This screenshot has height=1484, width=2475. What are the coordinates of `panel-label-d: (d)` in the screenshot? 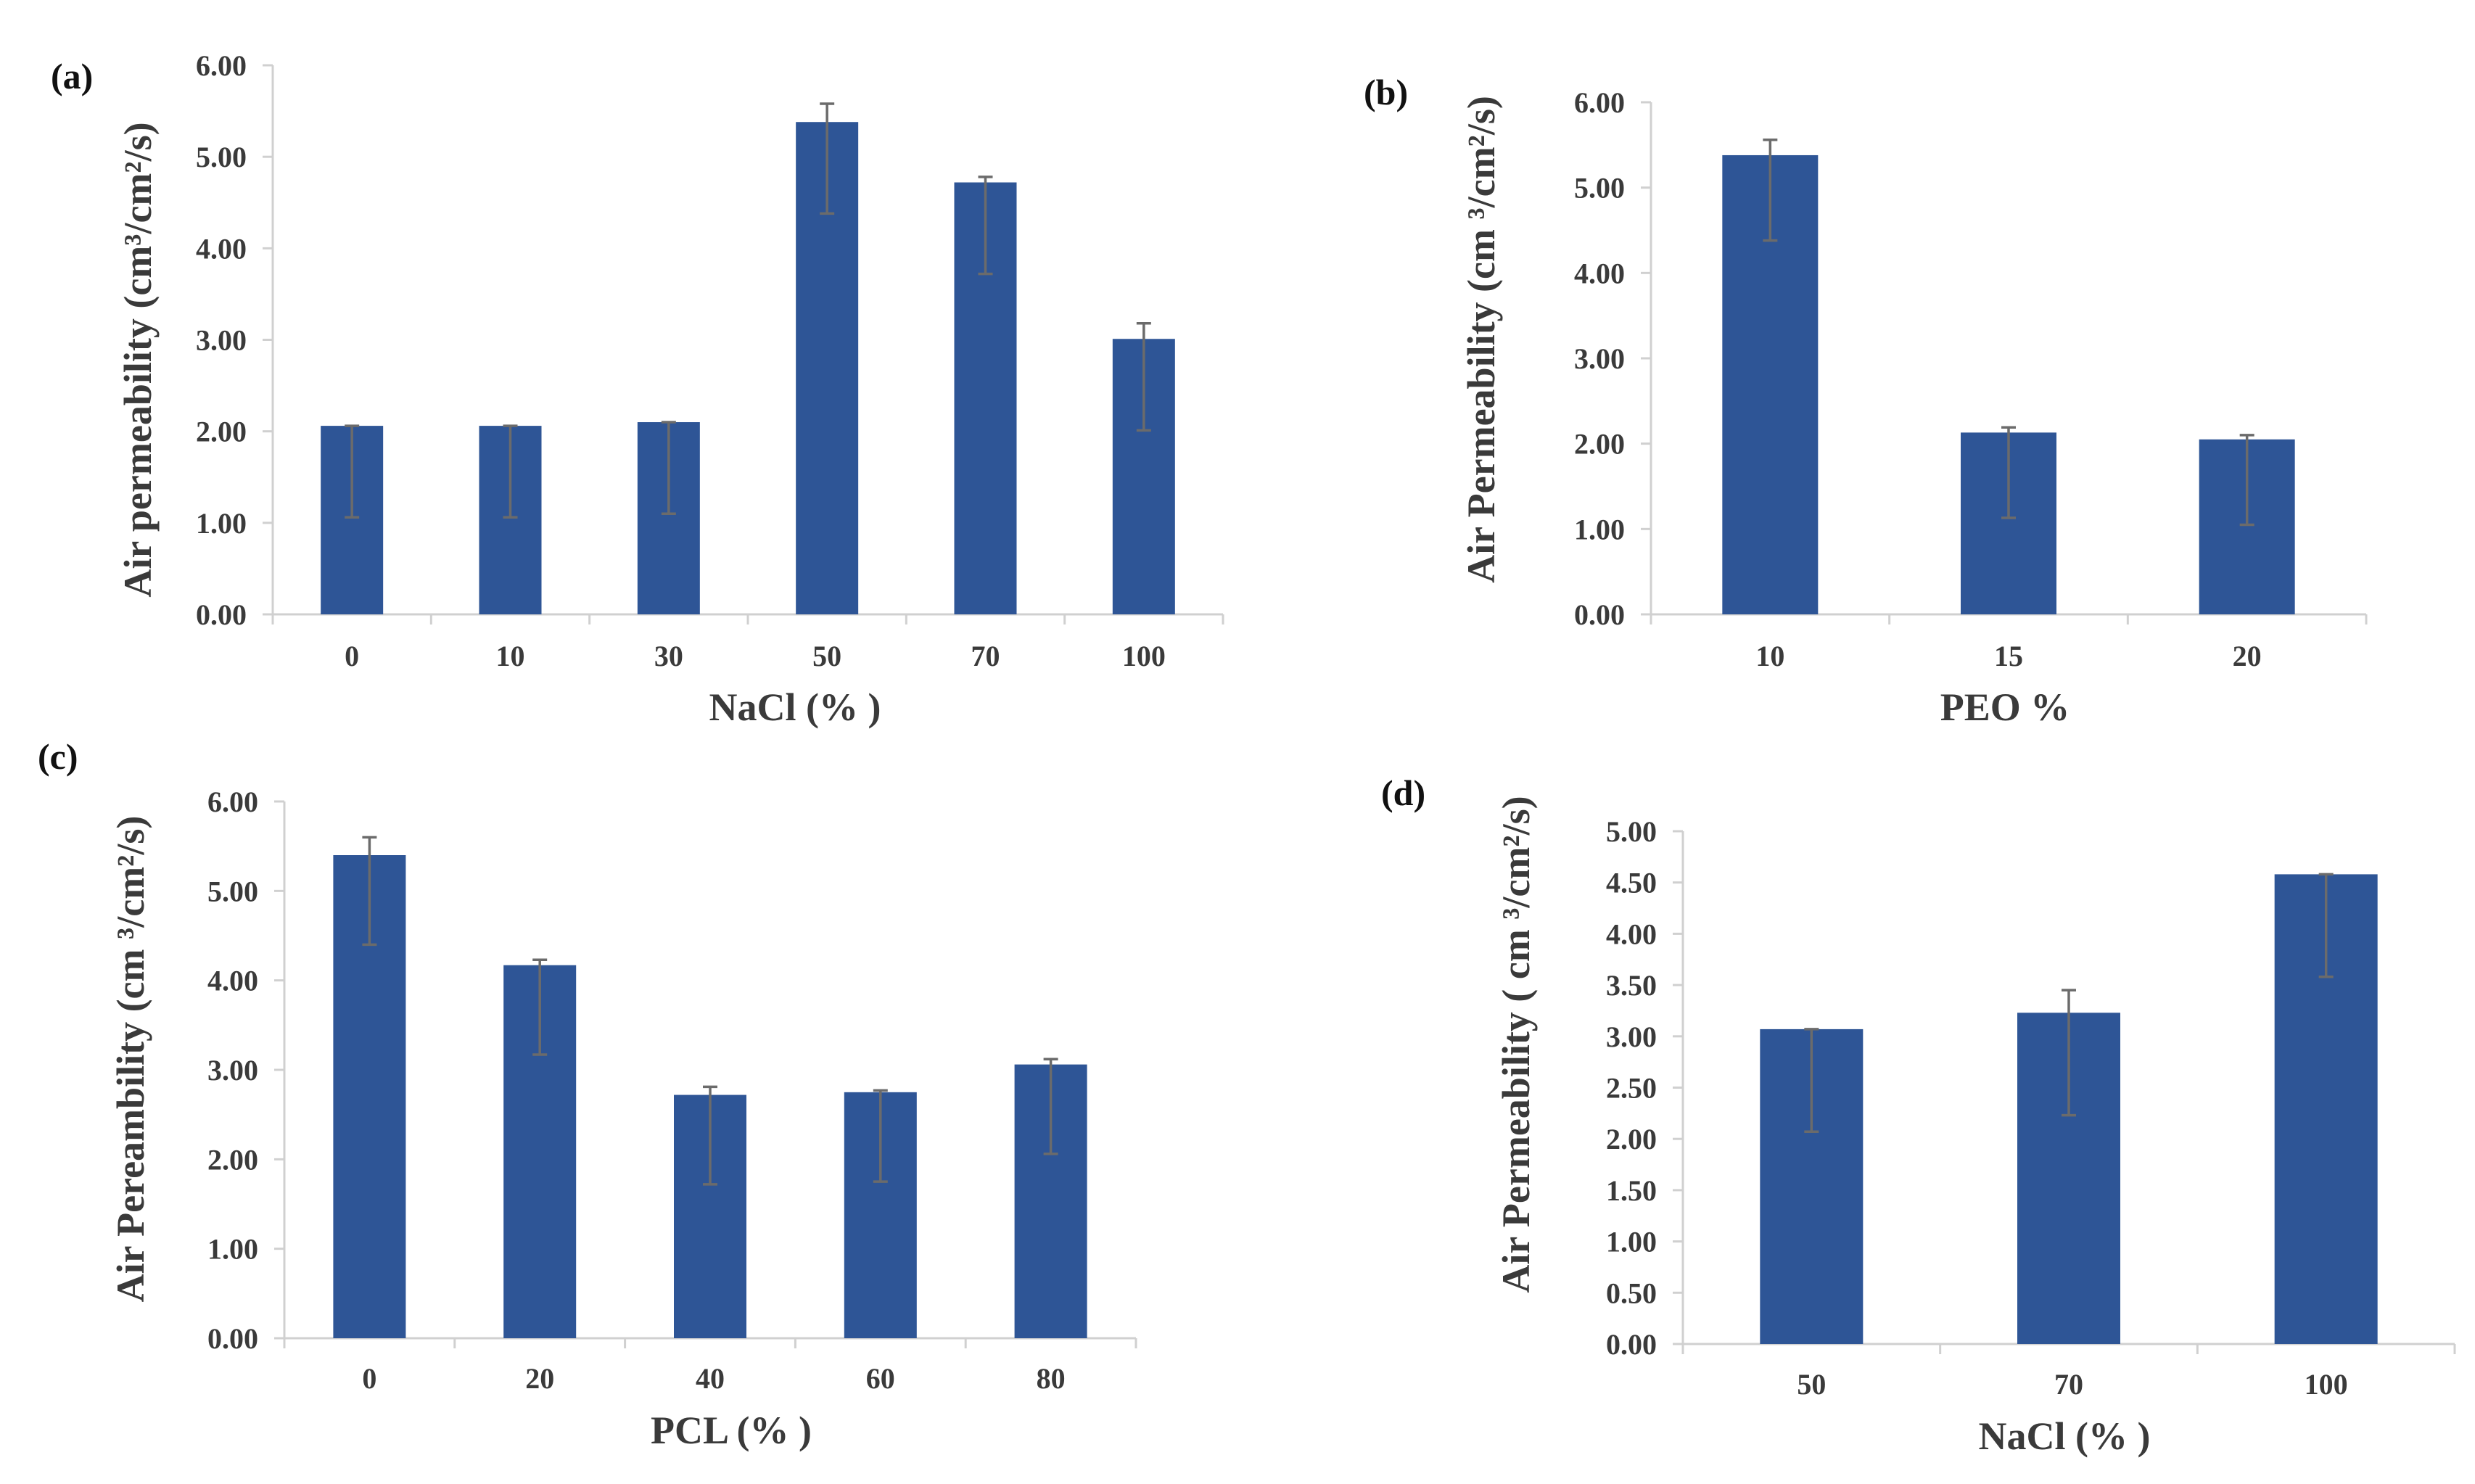 It's located at (1403, 792).